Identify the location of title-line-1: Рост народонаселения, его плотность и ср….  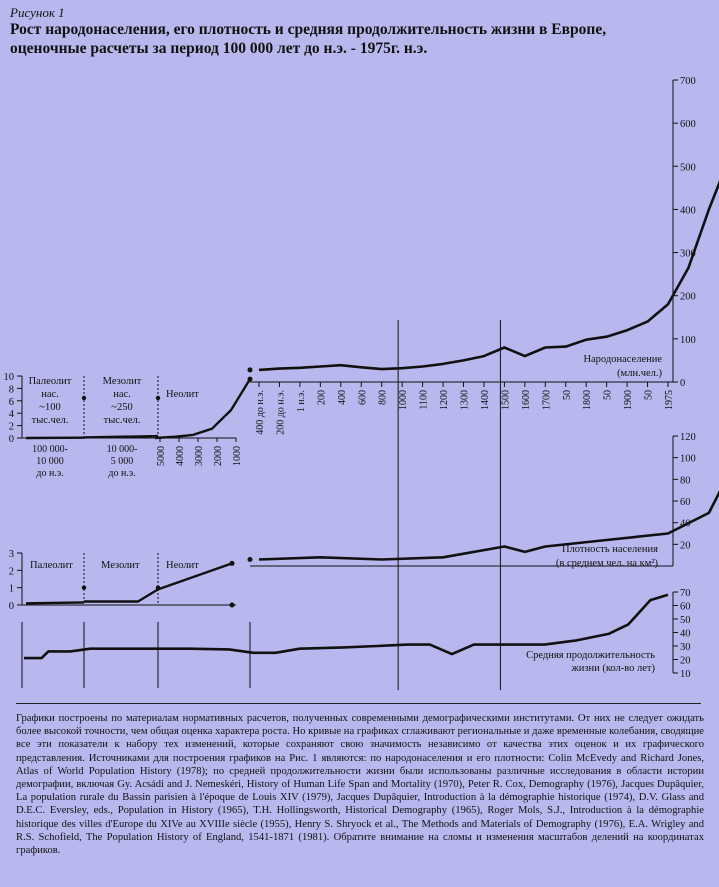
(308, 29).